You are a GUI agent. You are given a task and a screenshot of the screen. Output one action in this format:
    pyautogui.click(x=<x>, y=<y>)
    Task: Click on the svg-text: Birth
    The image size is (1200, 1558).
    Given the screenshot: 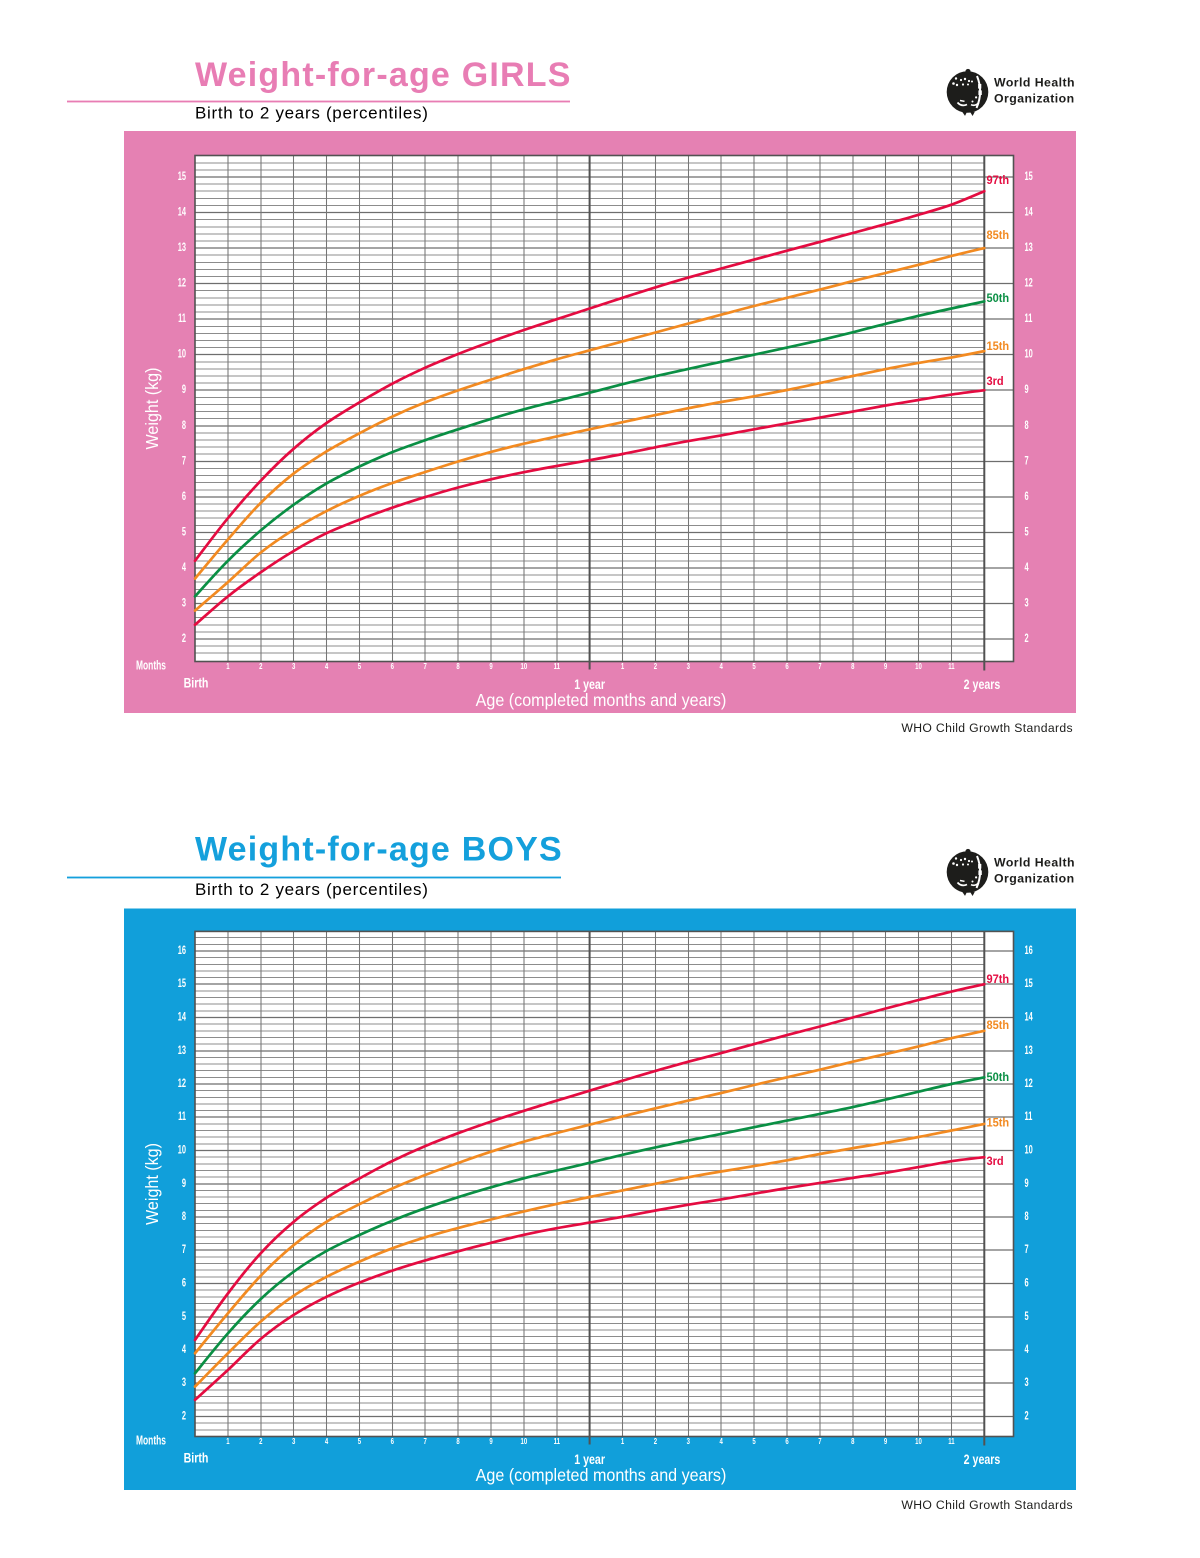 What is the action you would take?
    pyautogui.click(x=196, y=683)
    